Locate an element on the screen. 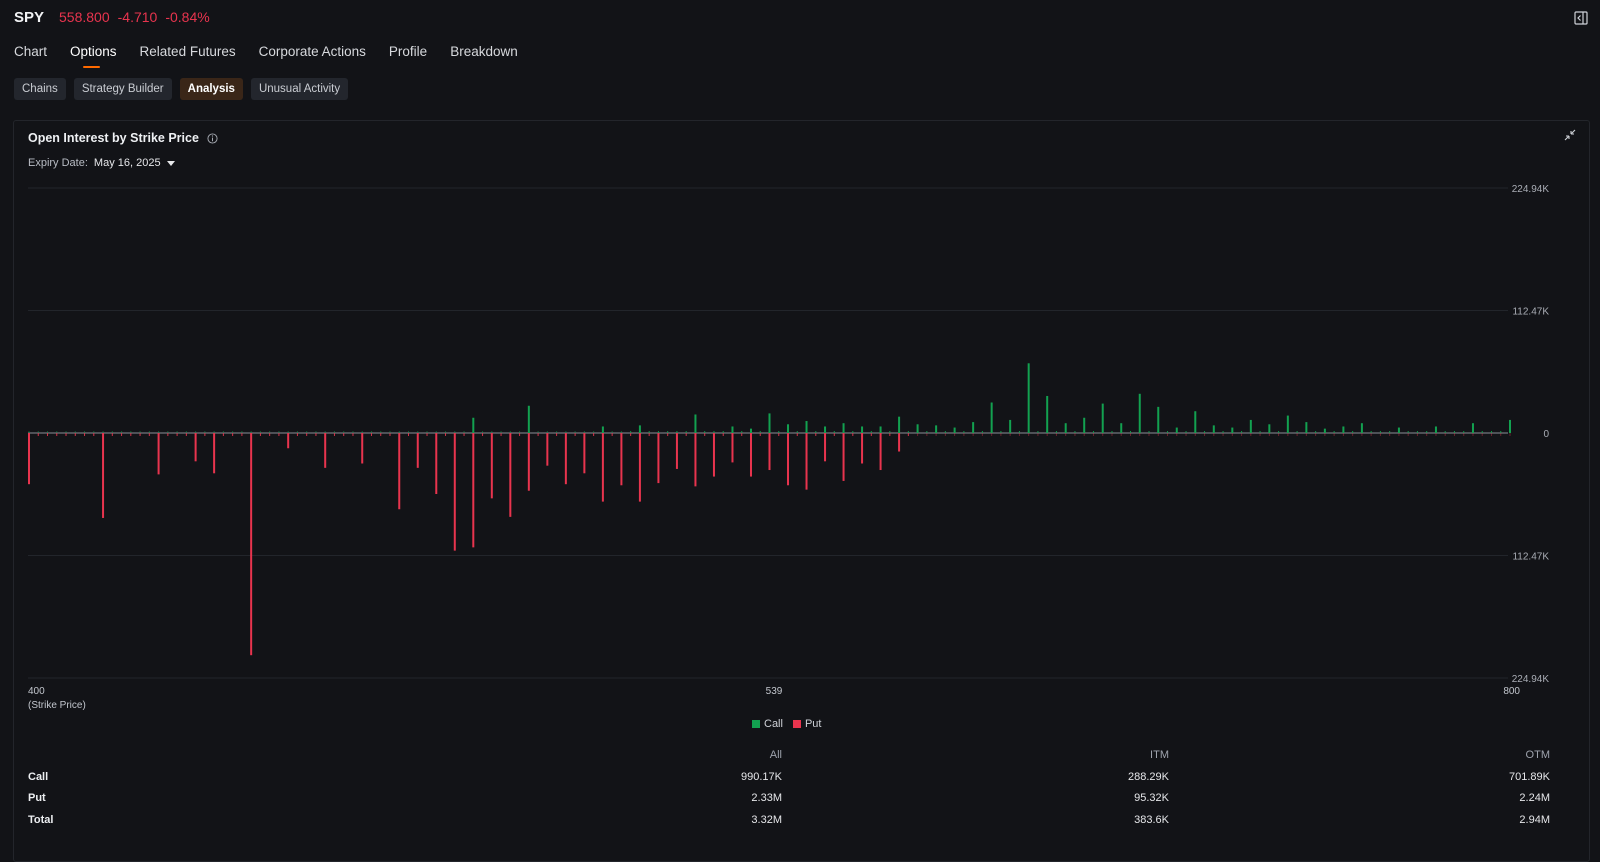  info-icon is located at coordinates (212, 138).